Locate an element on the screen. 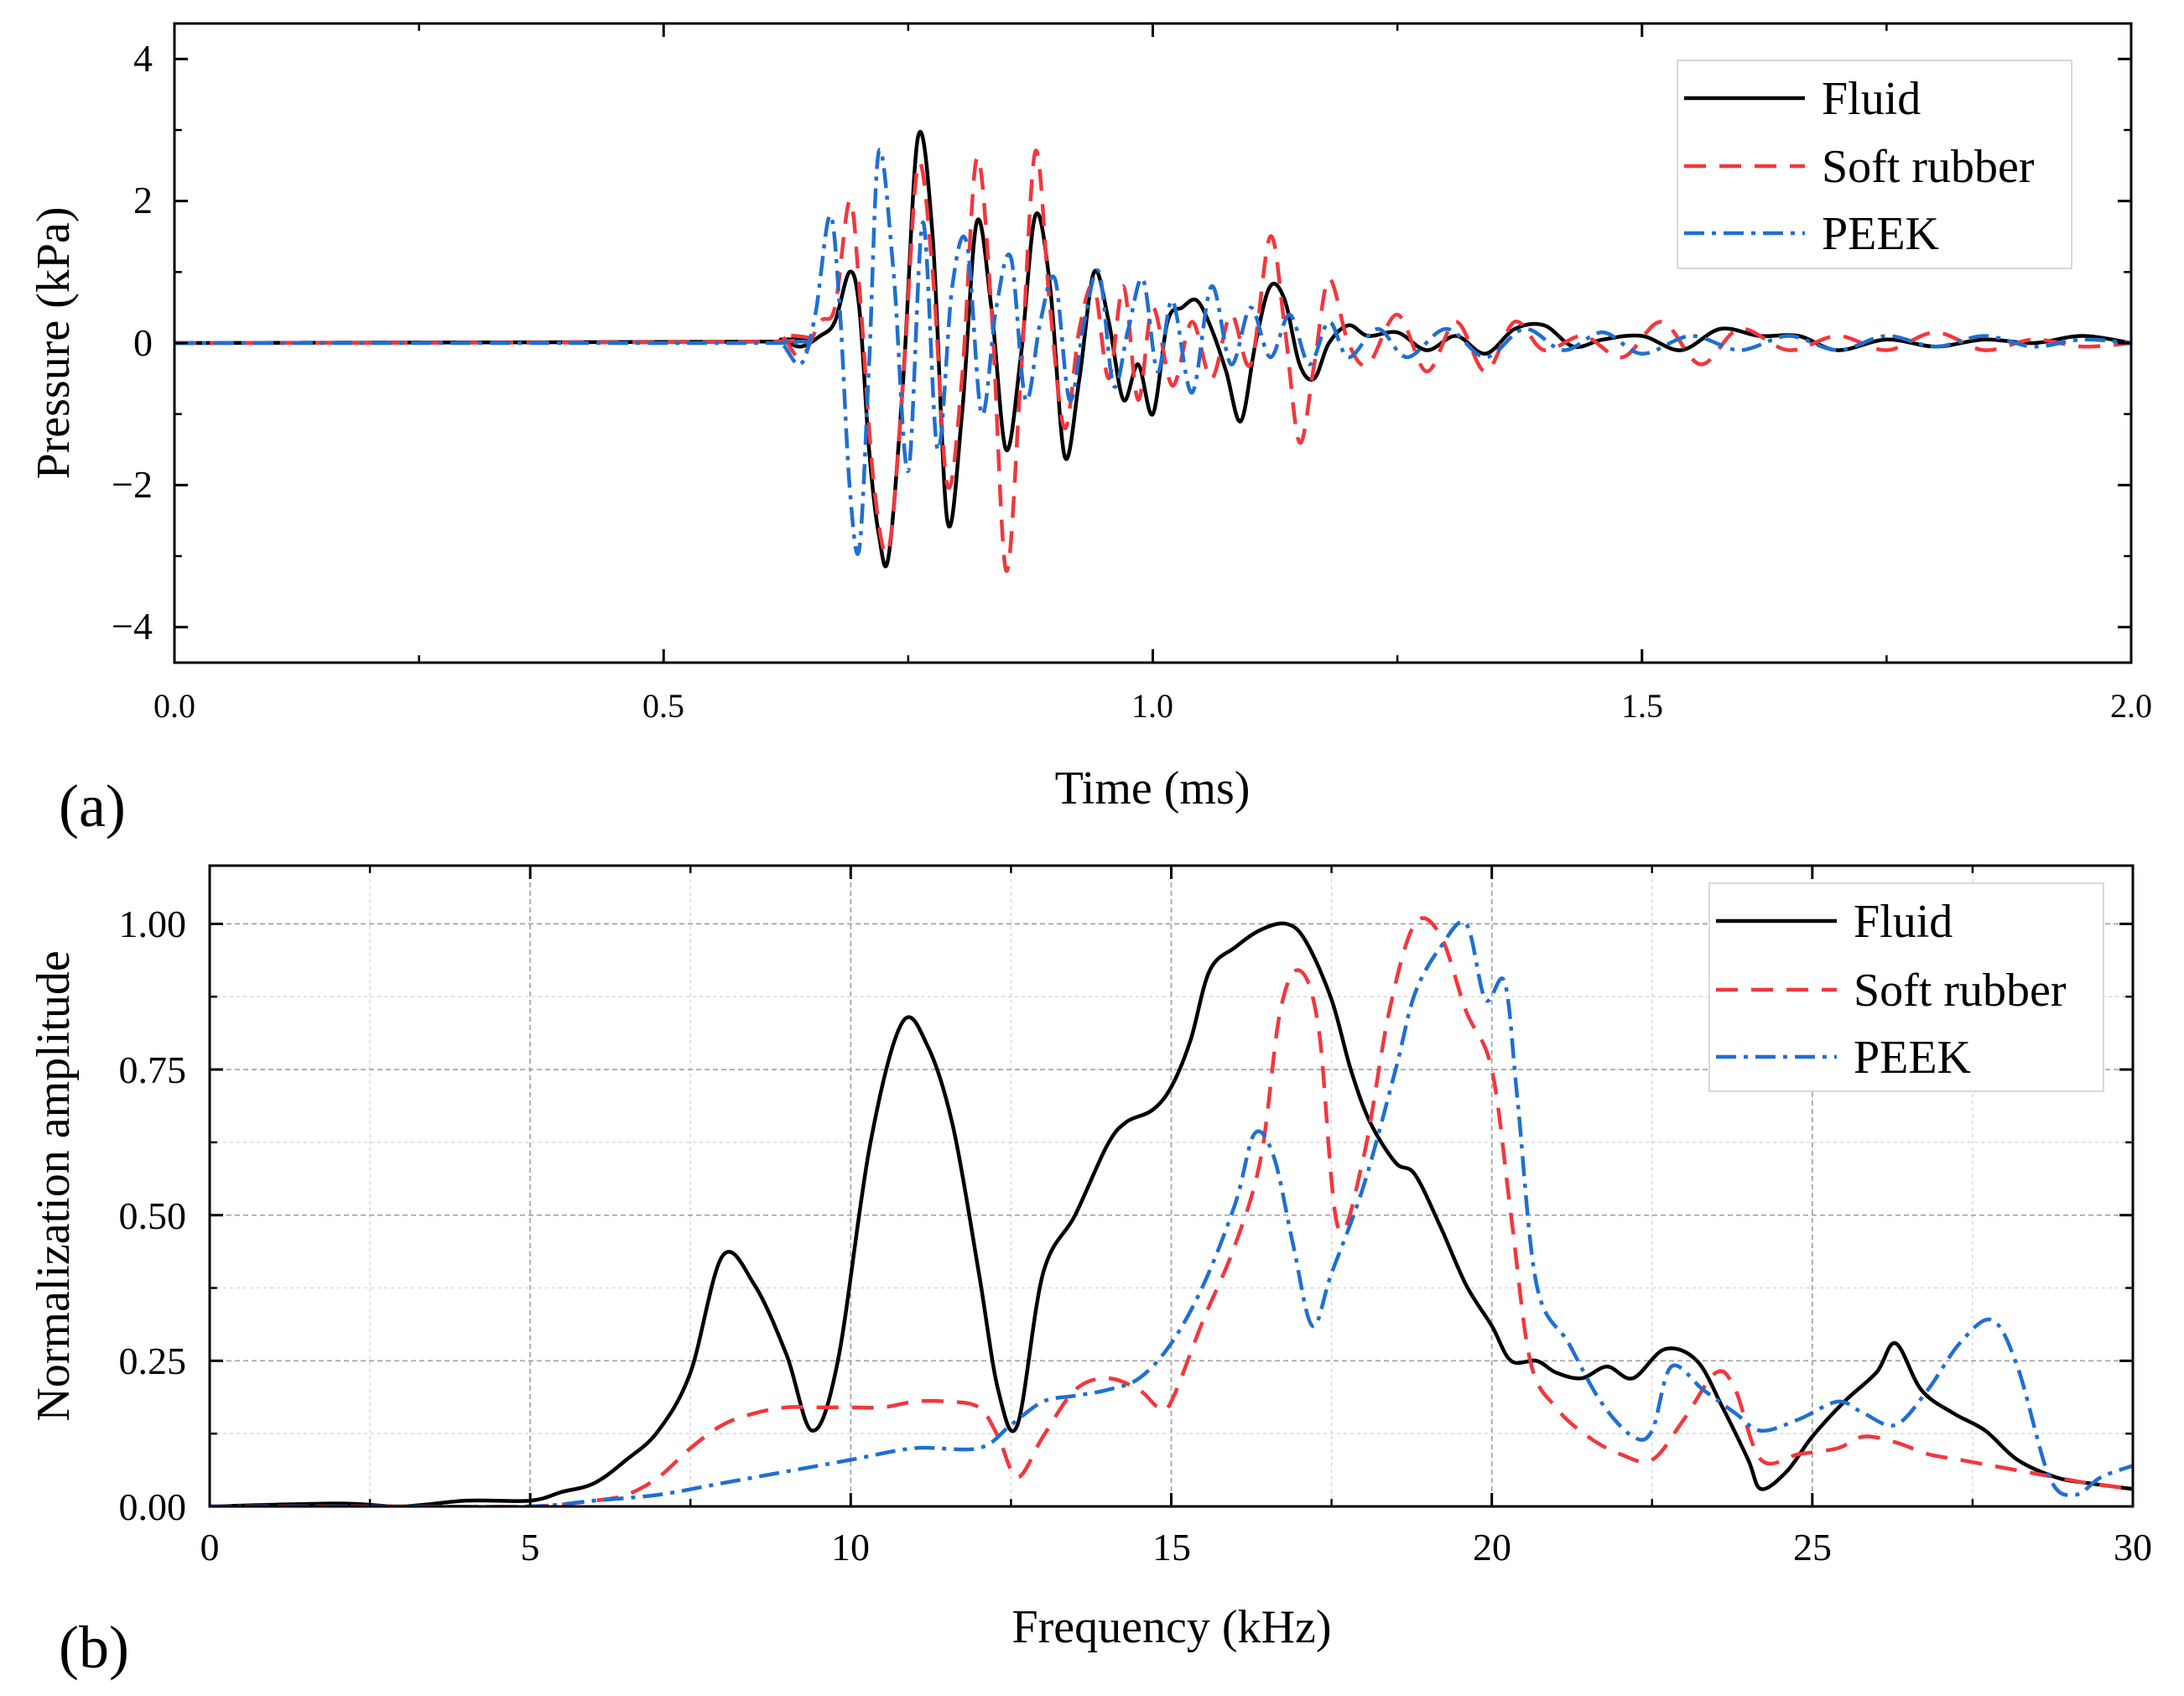  panel-b-legend-label-soft-rubber: Soft rubber is located at coordinates (1961, 991).